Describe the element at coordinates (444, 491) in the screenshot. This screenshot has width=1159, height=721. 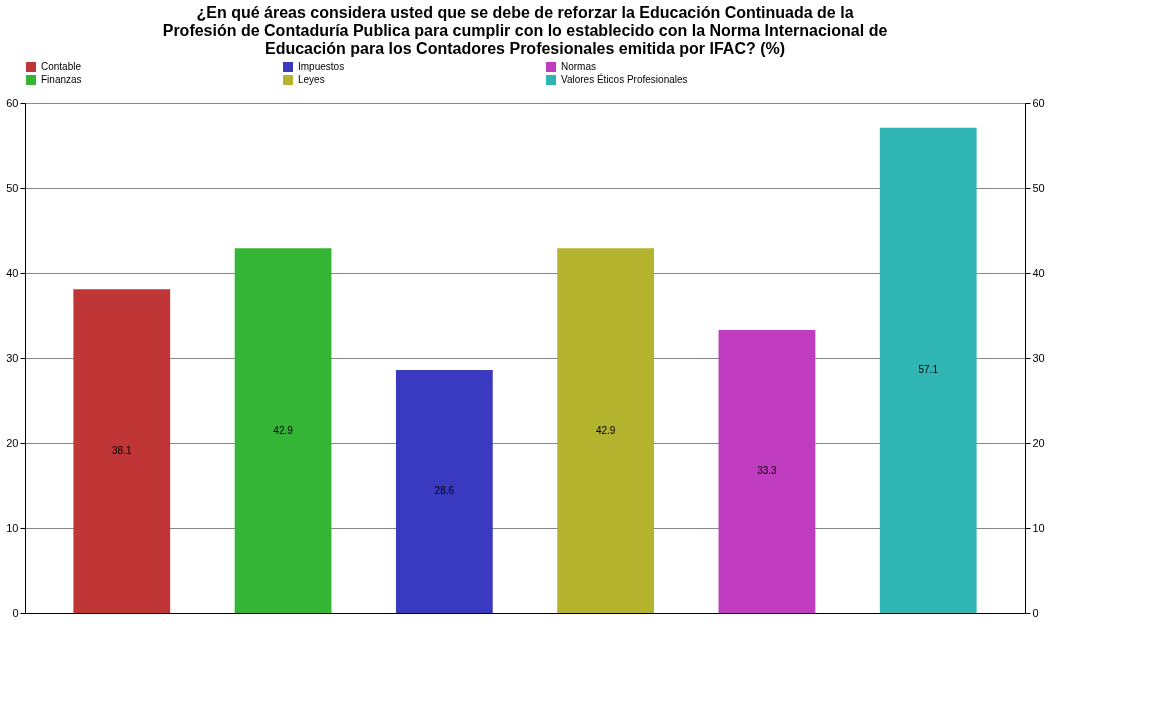
I see `data-label: 28.6` at that location.